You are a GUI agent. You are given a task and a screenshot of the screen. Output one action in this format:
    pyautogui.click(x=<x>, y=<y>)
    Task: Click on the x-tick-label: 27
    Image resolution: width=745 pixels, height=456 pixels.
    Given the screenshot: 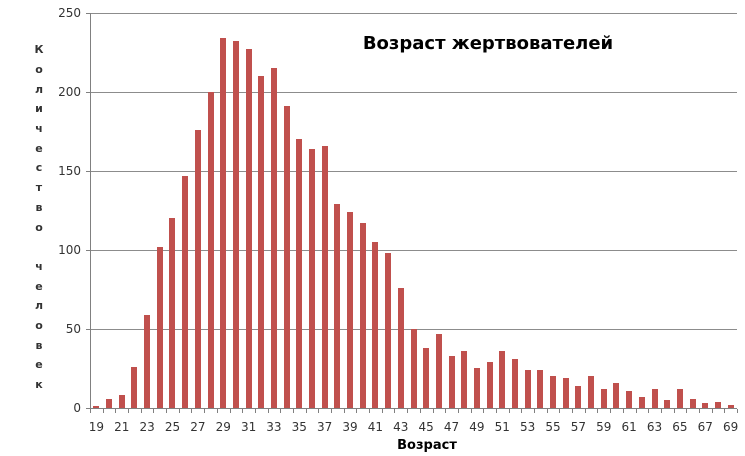 What is the action you would take?
    pyautogui.click(x=198, y=427)
    